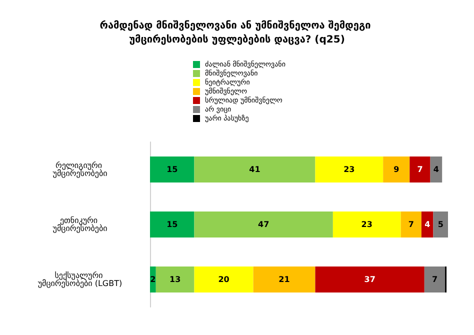 The height and width of the screenshot is (335, 474). What do you see at coordinates (153, 279) in the screenshot?
I see `data-label: 2` at bounding box center [153, 279].